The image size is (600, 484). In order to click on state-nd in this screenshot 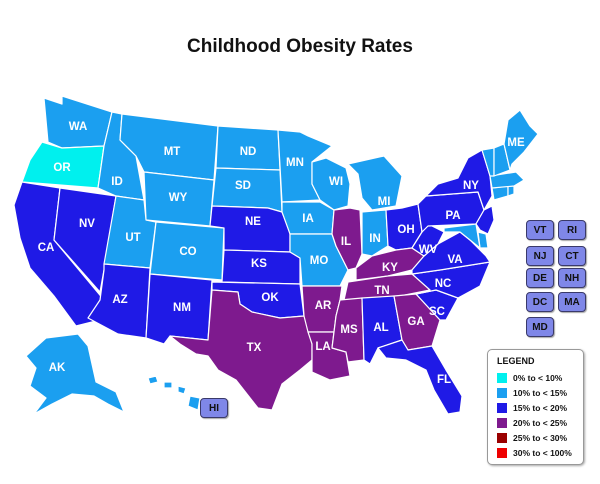, I will do `click(248, 148)`.